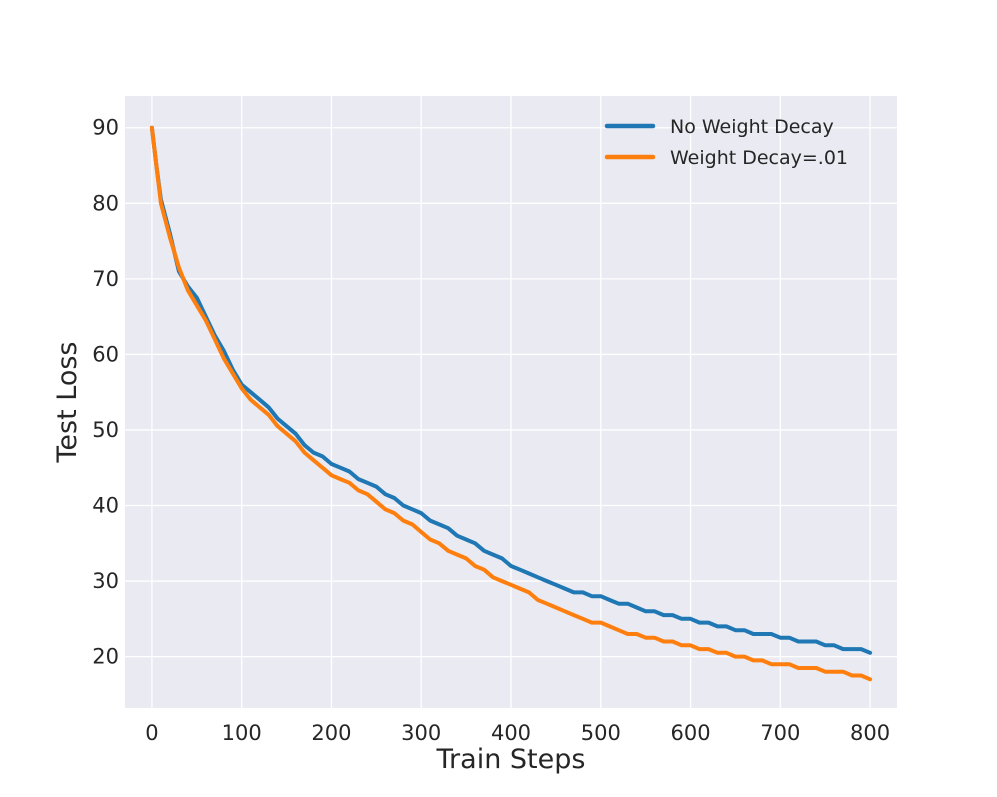  I want to click on x-tick-label: 800, so click(870, 733).